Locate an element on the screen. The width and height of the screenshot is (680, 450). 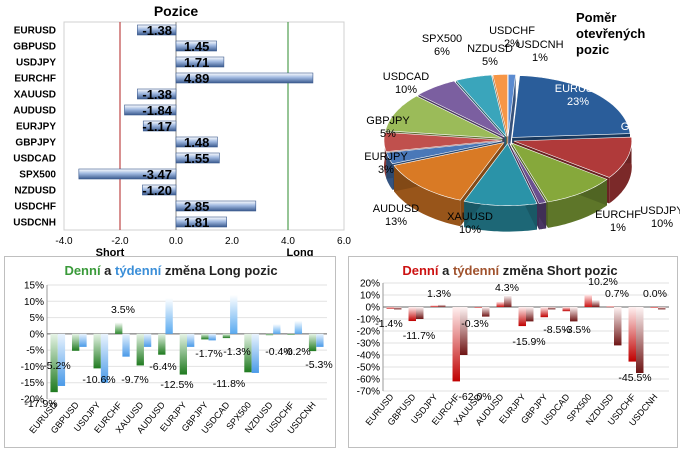
y-tick-label: -5% is located at coordinates (35, 351).